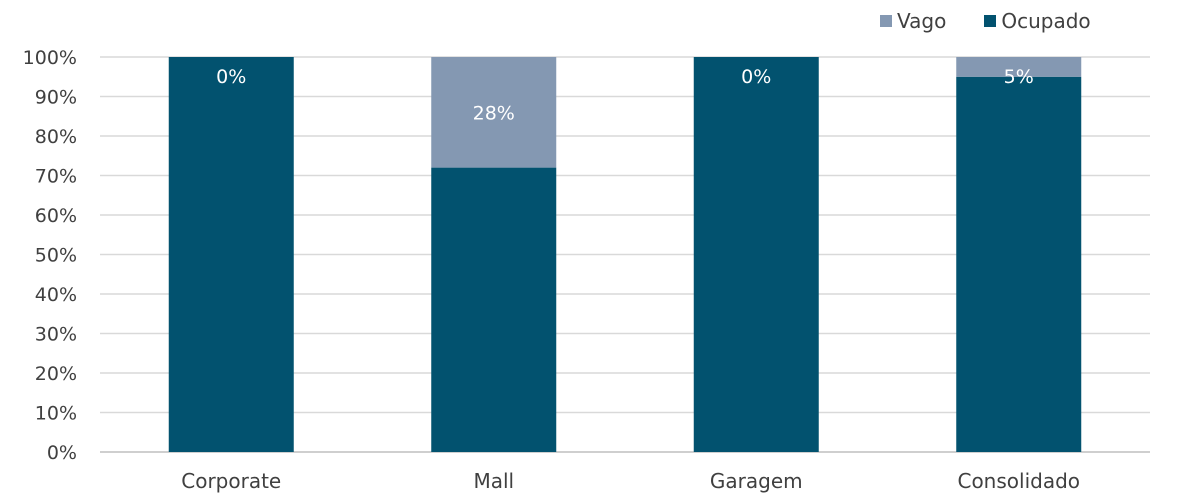 This screenshot has height=496, width=1179. What do you see at coordinates (922, 21) in the screenshot?
I see `legend-label-vago: Vago` at bounding box center [922, 21].